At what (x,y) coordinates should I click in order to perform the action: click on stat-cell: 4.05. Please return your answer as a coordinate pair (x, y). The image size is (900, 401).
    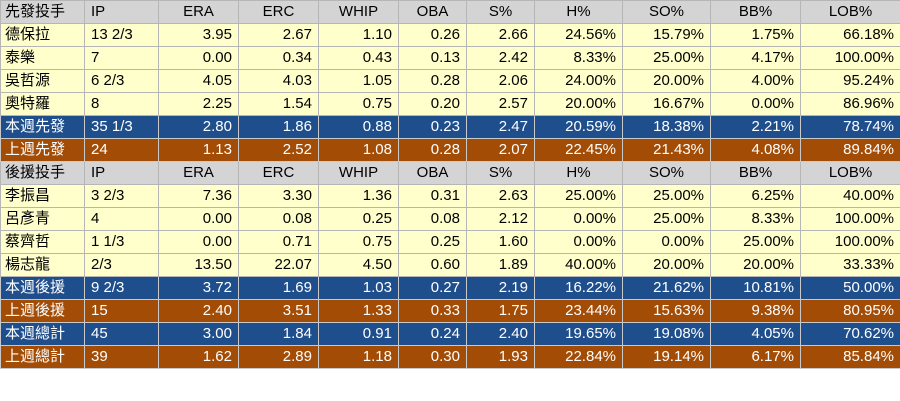
    Looking at the image, I should click on (198, 81).